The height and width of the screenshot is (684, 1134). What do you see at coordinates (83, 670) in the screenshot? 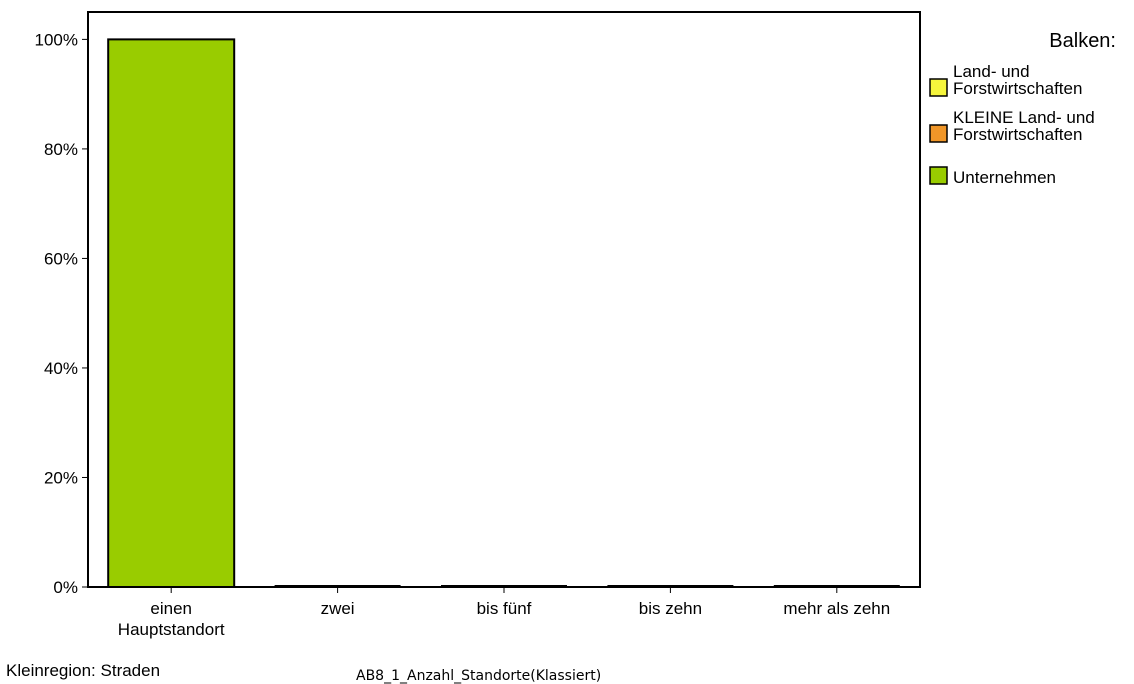
I see `footer-region-label: Kleinregion: Straden` at bounding box center [83, 670].